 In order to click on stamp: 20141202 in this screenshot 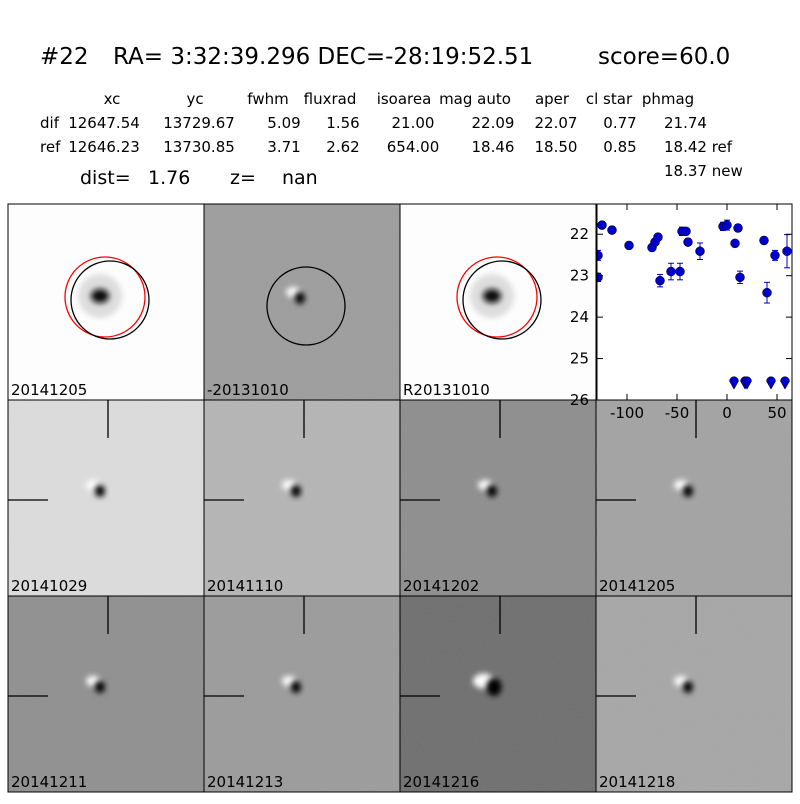, I will do `click(498, 498)`.